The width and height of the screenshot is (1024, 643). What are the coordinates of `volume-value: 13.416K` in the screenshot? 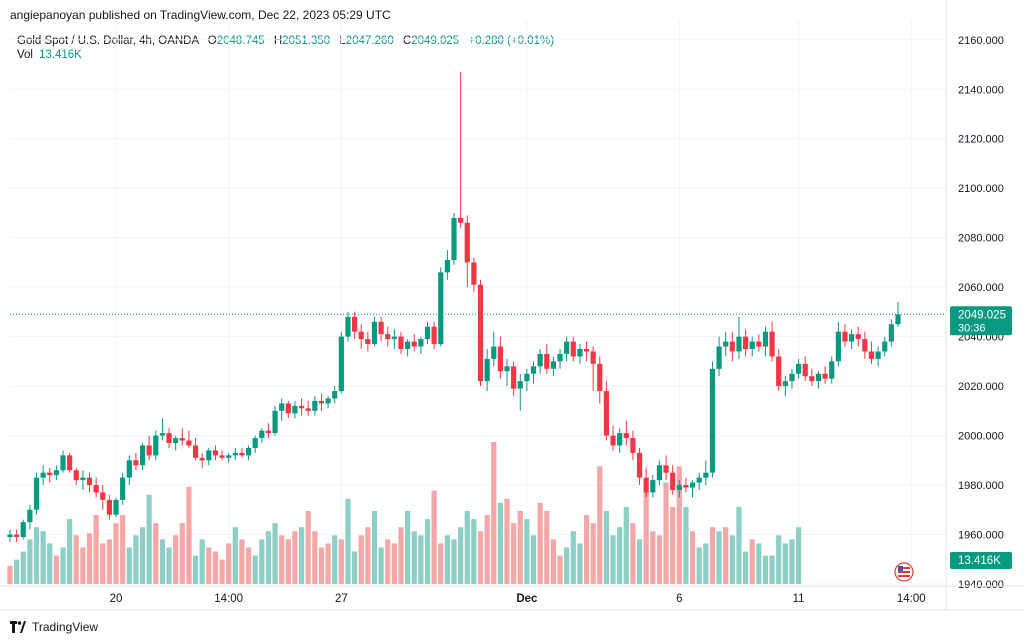 It's located at (60, 55).